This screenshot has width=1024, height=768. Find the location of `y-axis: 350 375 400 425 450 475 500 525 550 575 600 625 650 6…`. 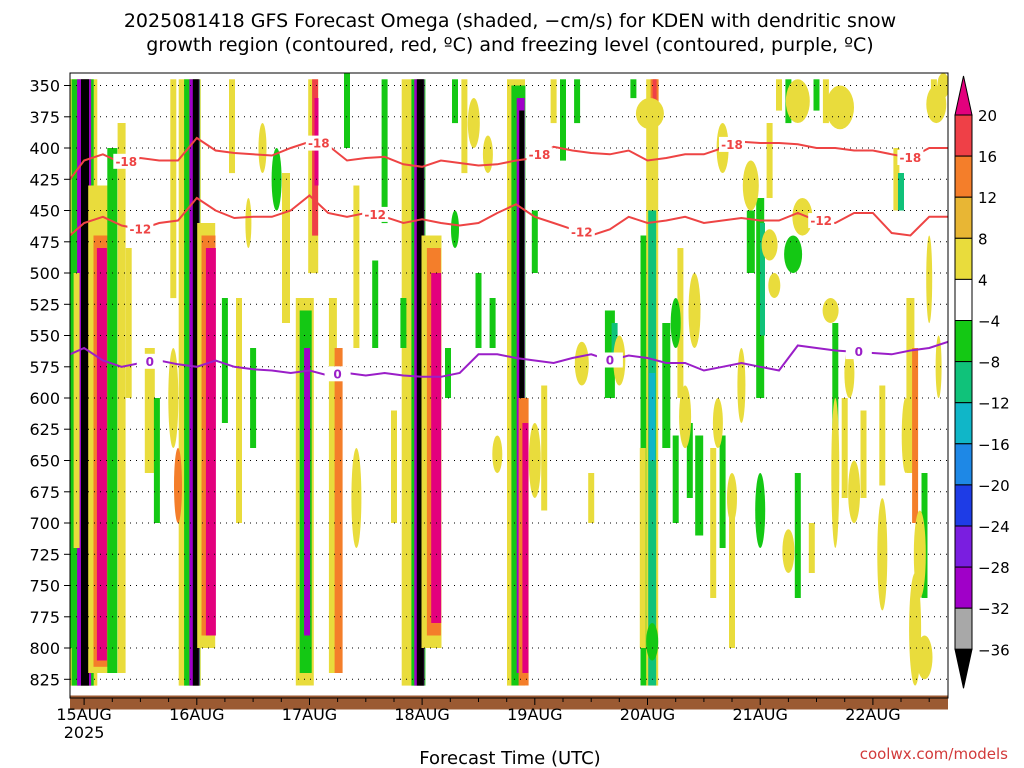

y-axis: 350 375 400 425 450 475 500 525 550 575 600 625 650 6… is located at coordinates (49, 383).